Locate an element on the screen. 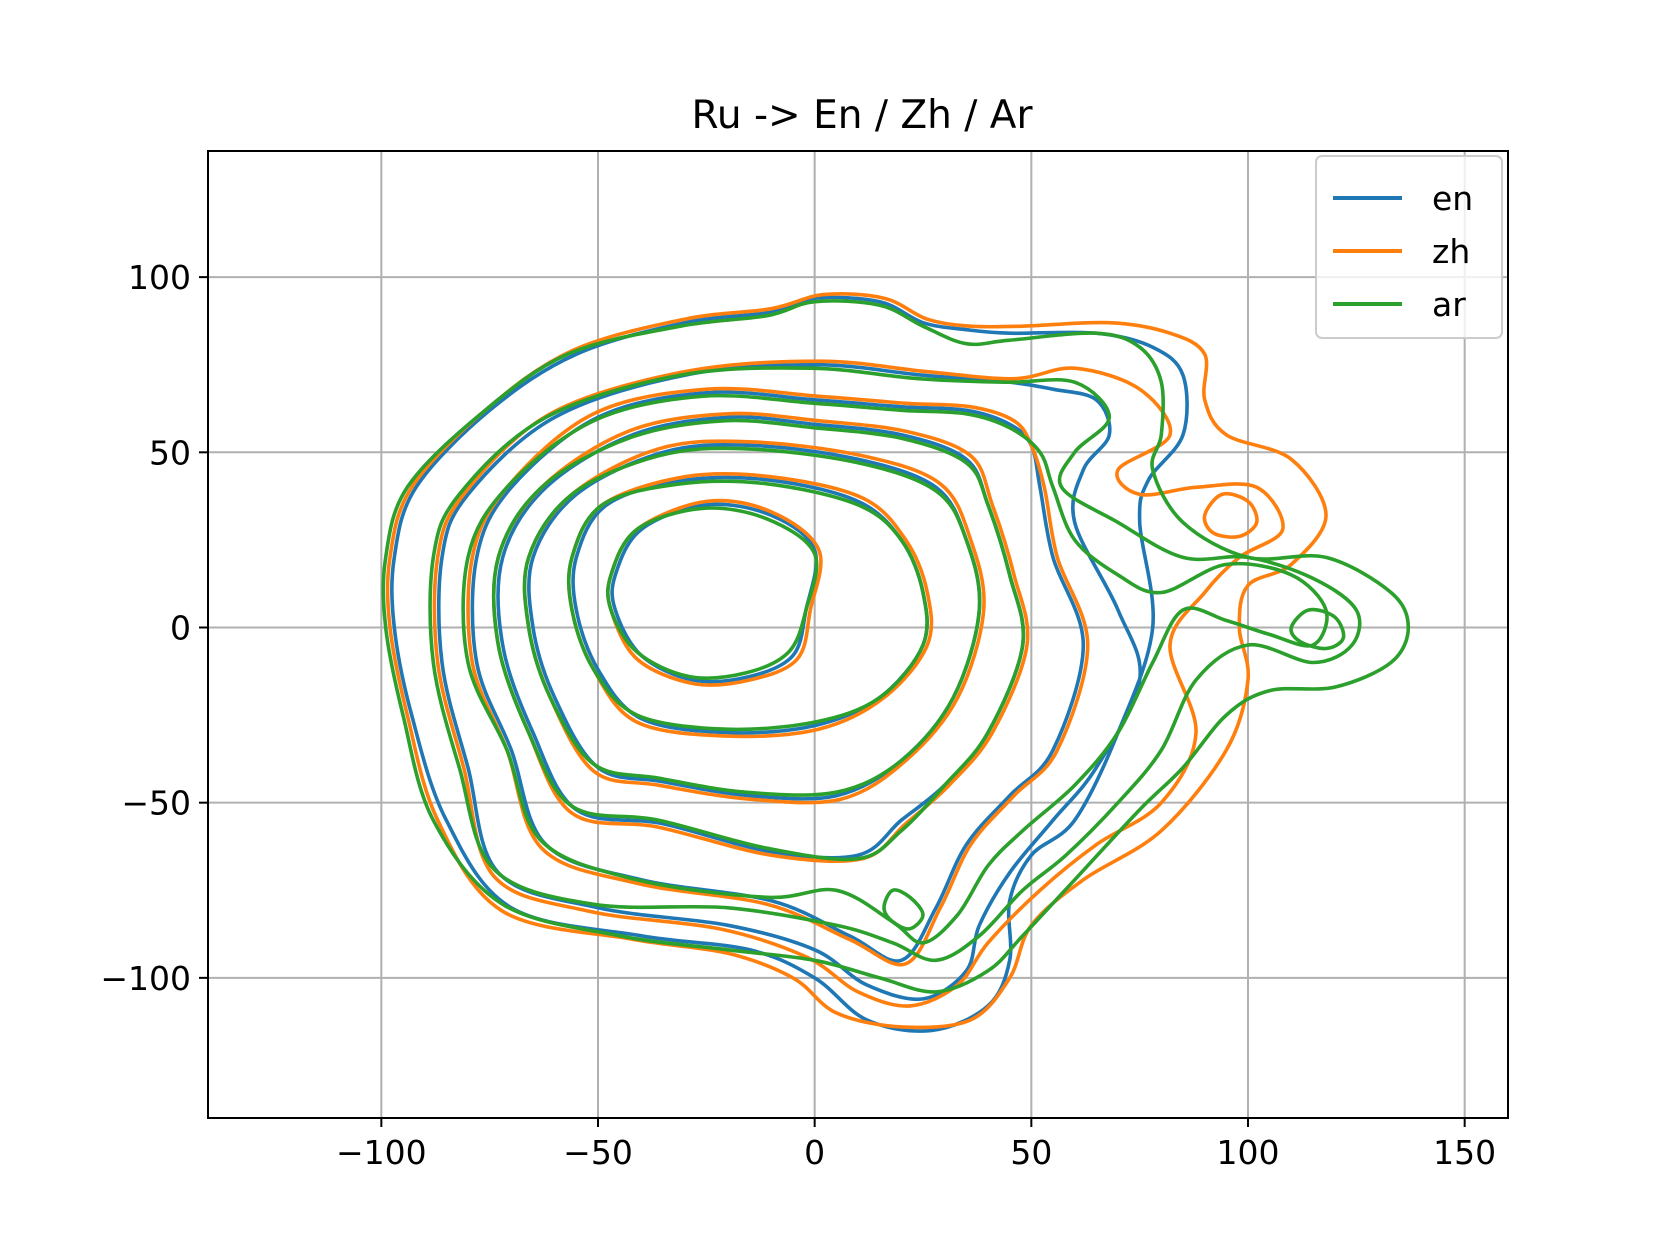 The width and height of the screenshot is (1660, 1250). y-tick-label: −50 is located at coordinates (156, 803).